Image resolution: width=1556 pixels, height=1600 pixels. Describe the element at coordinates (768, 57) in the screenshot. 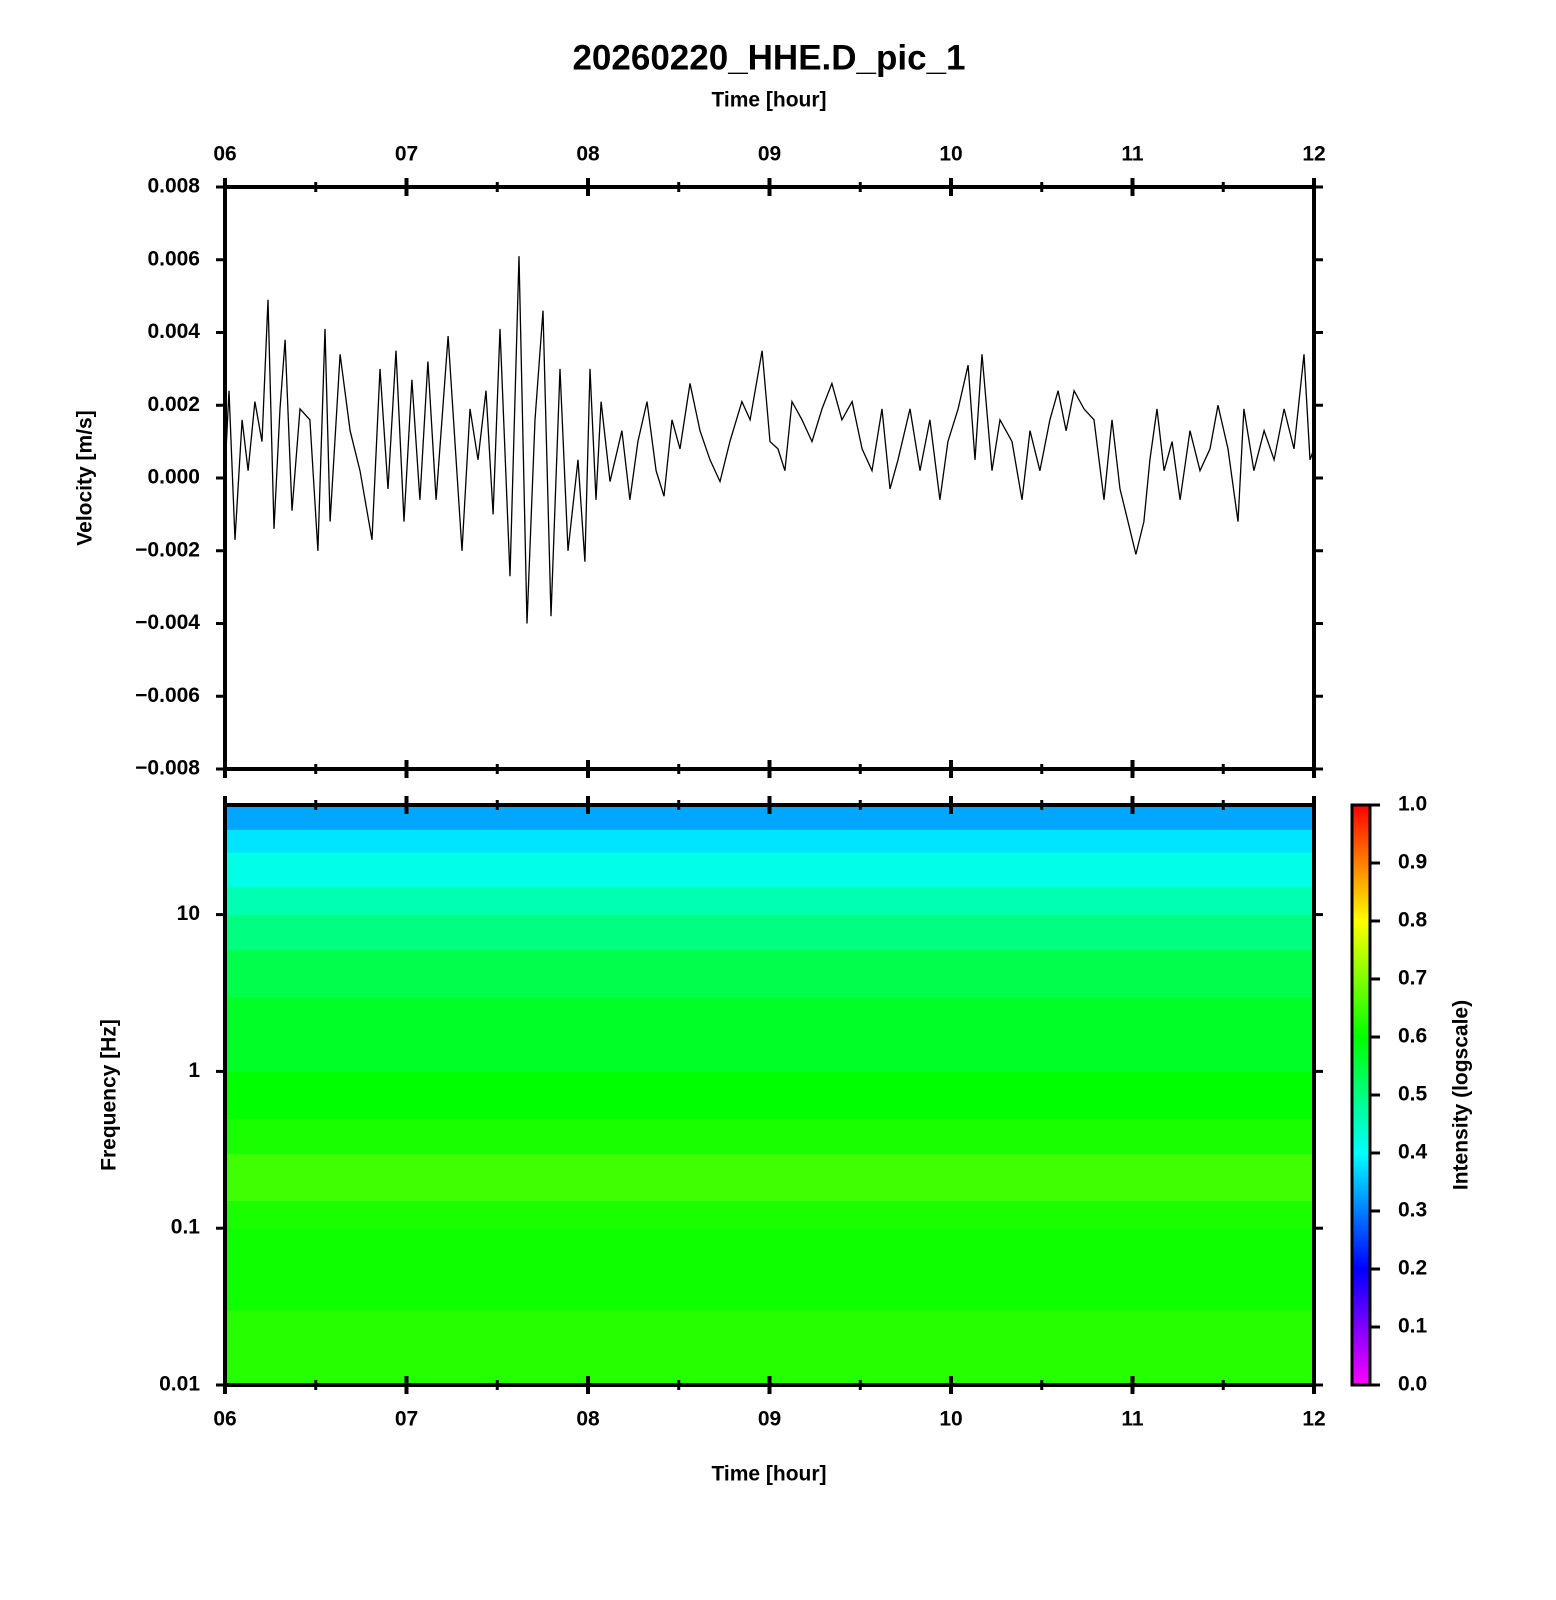

I see `chart-title: 20260220_HHE.D_pic_1` at that location.